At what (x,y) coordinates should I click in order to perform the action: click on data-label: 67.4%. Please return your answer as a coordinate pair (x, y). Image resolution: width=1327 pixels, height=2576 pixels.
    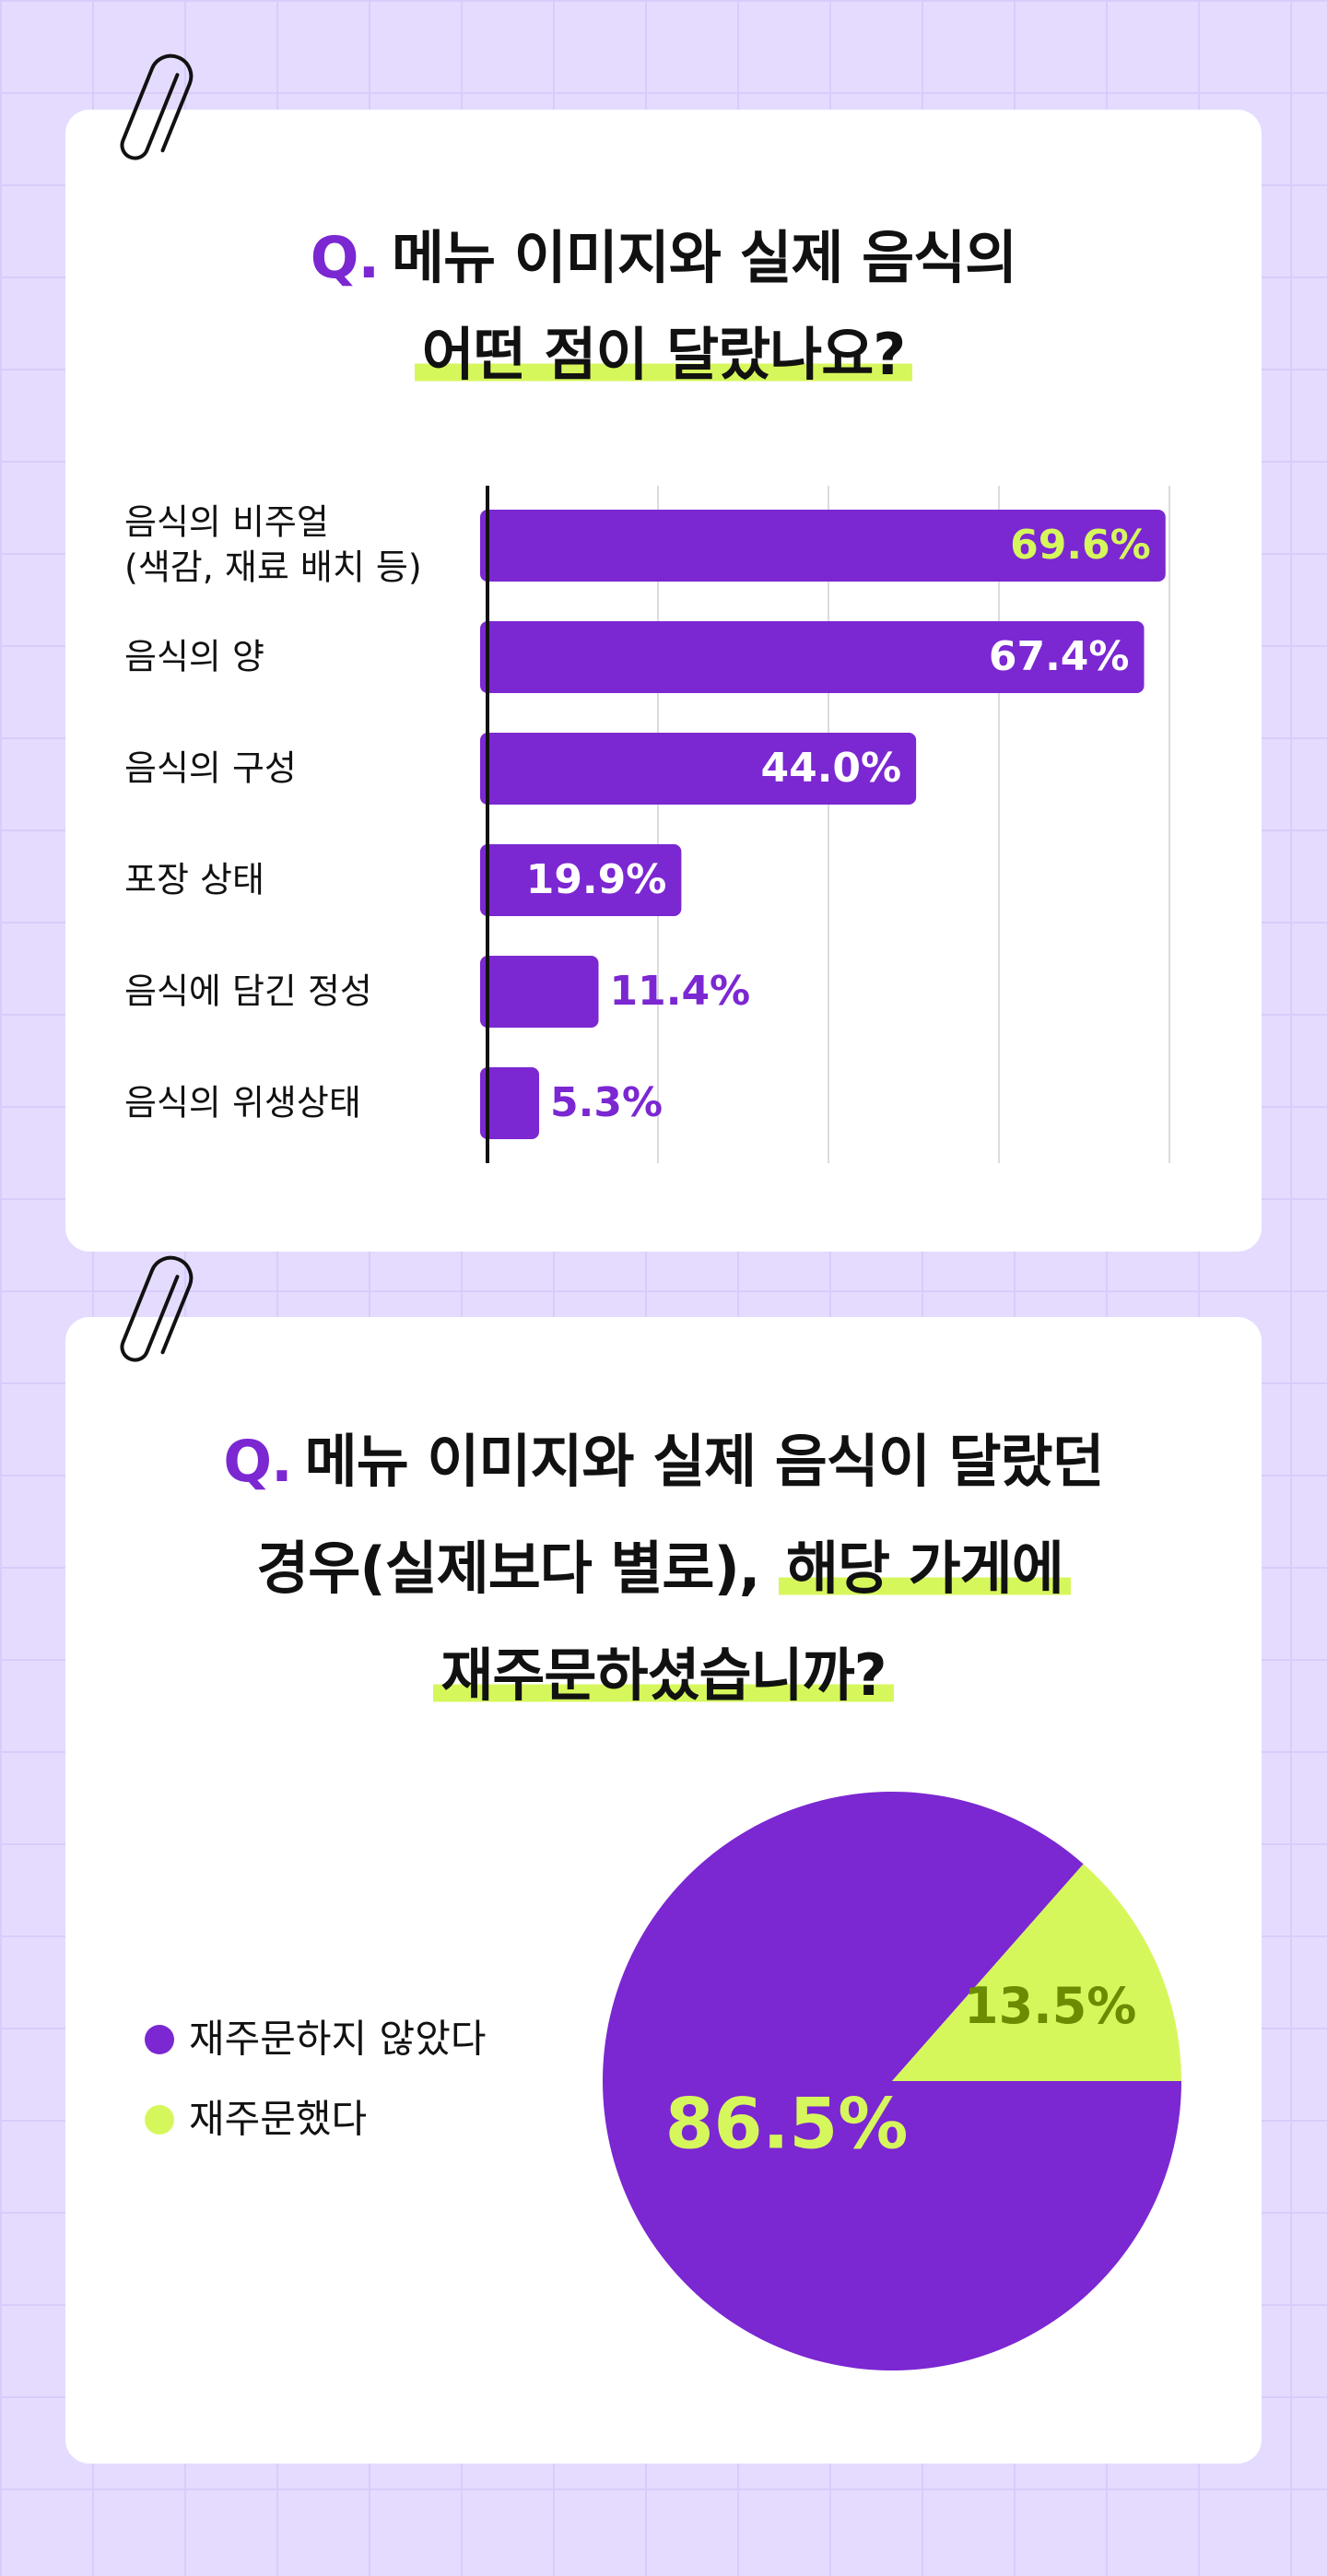
    Looking at the image, I should click on (1059, 656).